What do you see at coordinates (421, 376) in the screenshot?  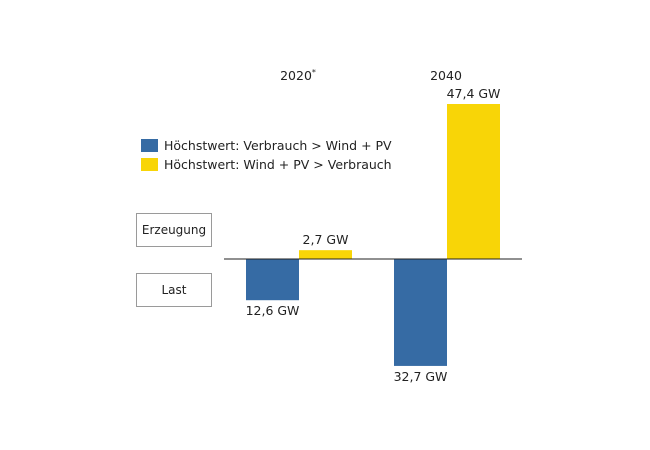 I see `data-label-consumption-1: 32,7 GW` at bounding box center [421, 376].